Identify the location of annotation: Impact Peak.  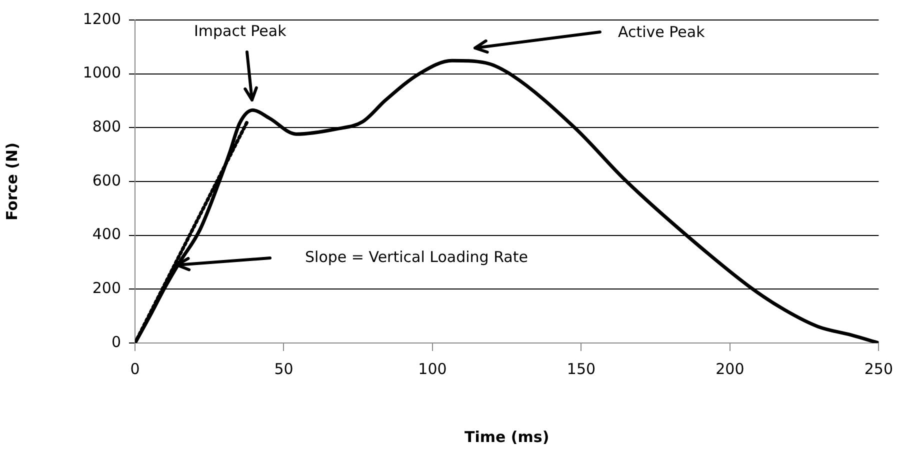
(240, 31).